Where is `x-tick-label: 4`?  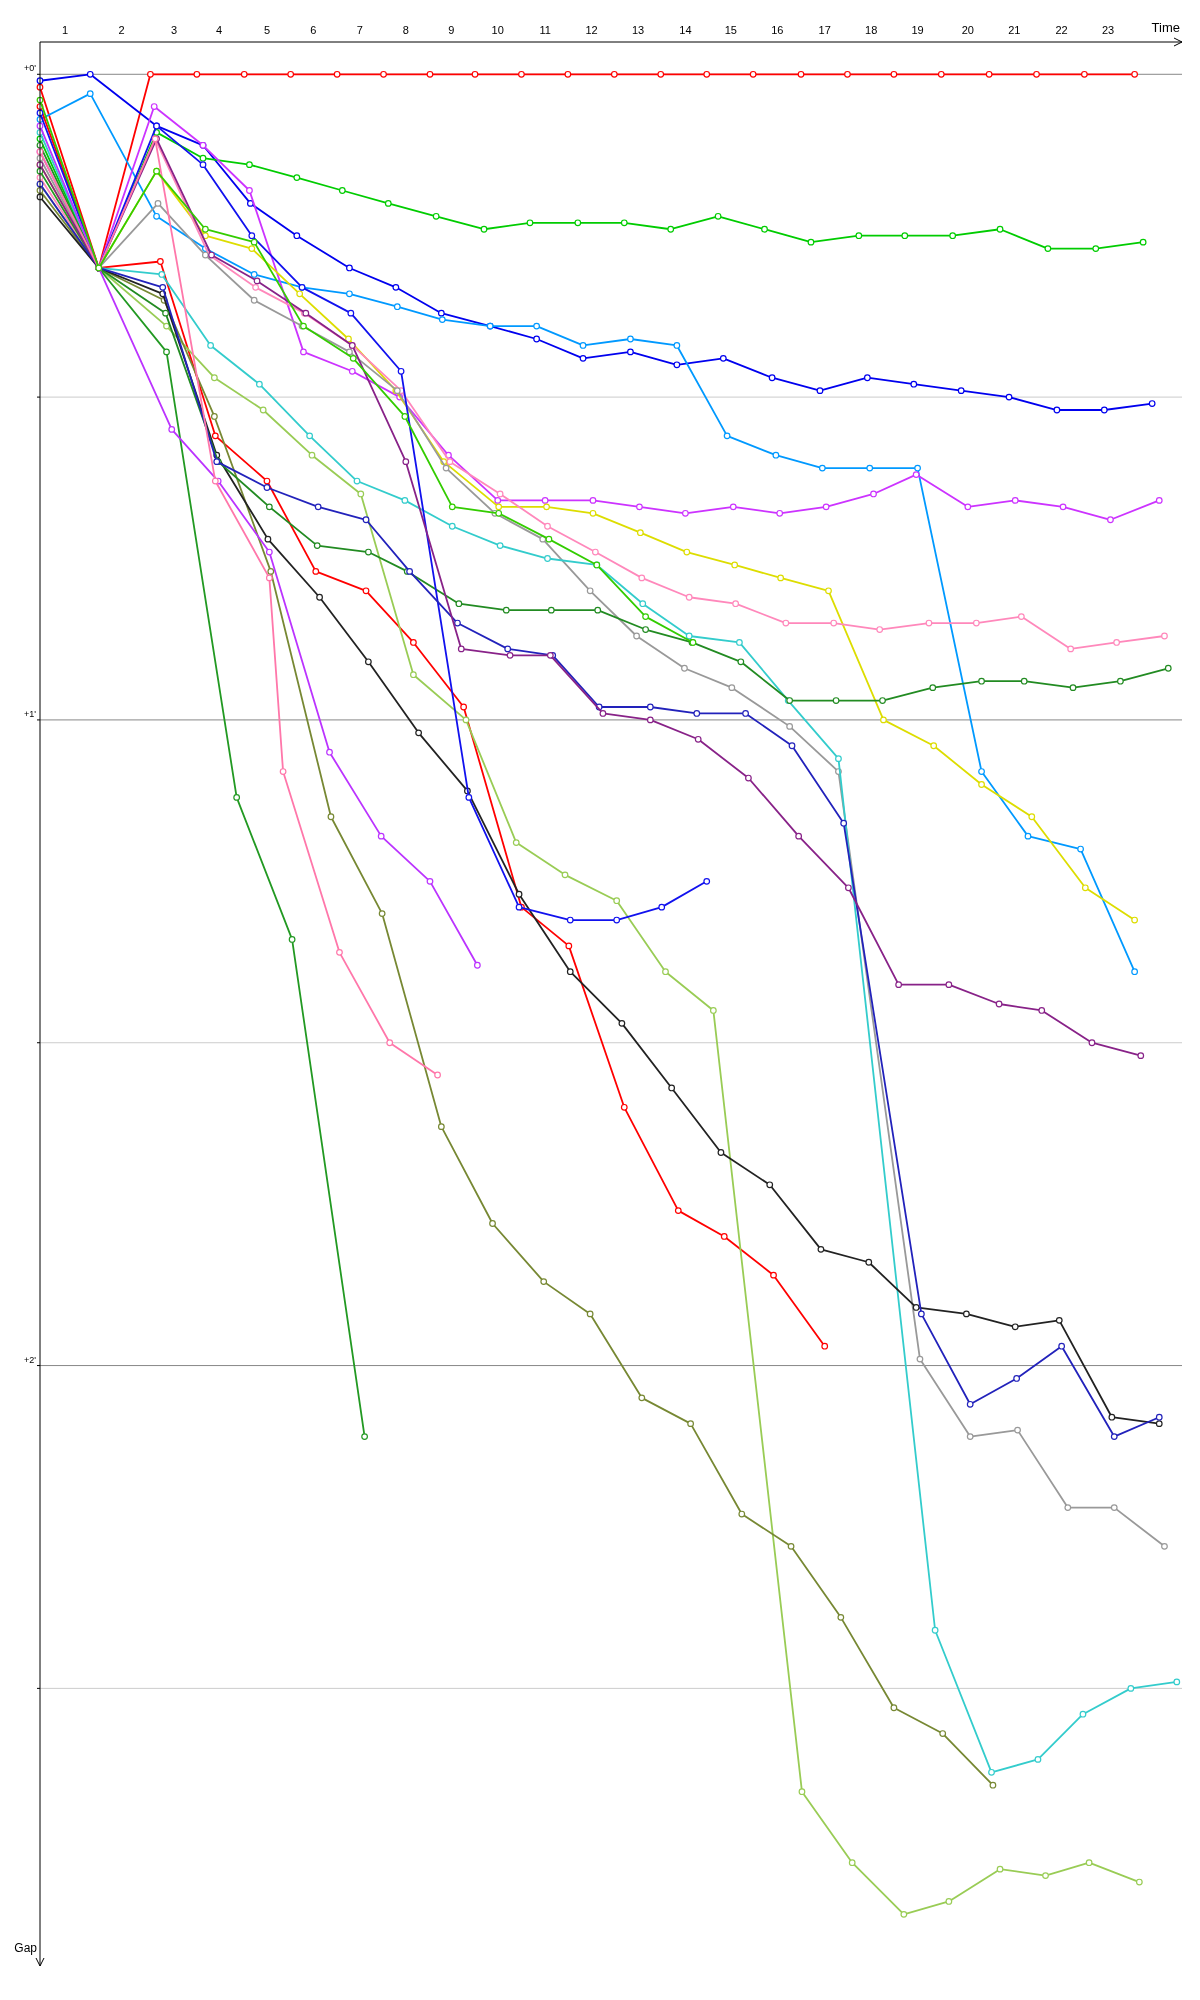 x-tick-label: 4 is located at coordinates (219, 30).